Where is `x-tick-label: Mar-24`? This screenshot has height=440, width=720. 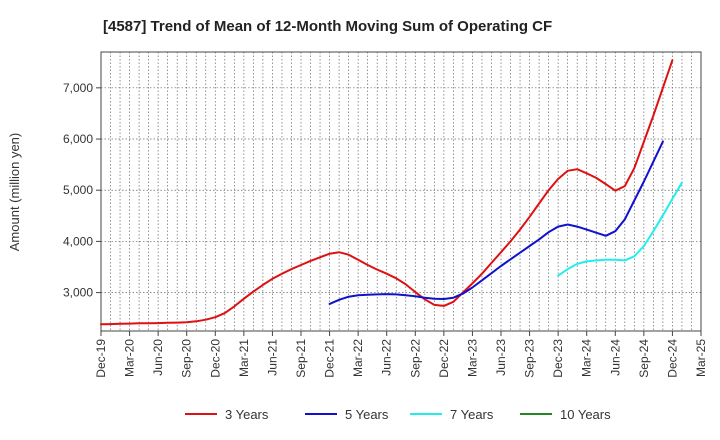 x-tick-label: Mar-24 is located at coordinates (587, 358).